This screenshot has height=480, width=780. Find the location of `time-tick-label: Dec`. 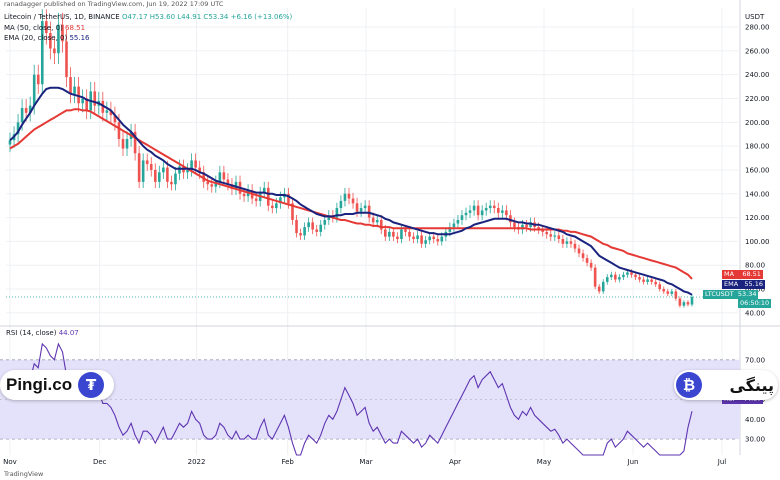

time-tick-label: Dec is located at coordinates (100, 462).